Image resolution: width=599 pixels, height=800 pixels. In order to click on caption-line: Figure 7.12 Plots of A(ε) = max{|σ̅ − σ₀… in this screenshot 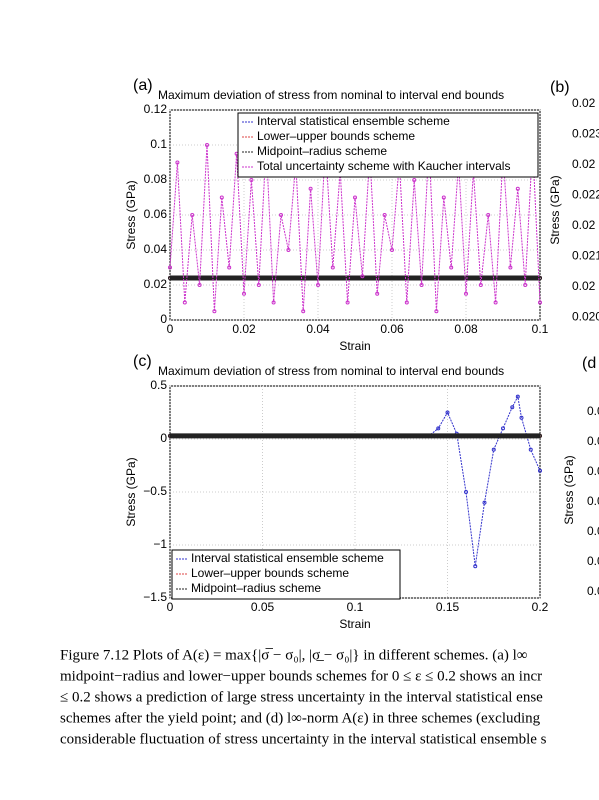, I will do `click(294, 655)`.